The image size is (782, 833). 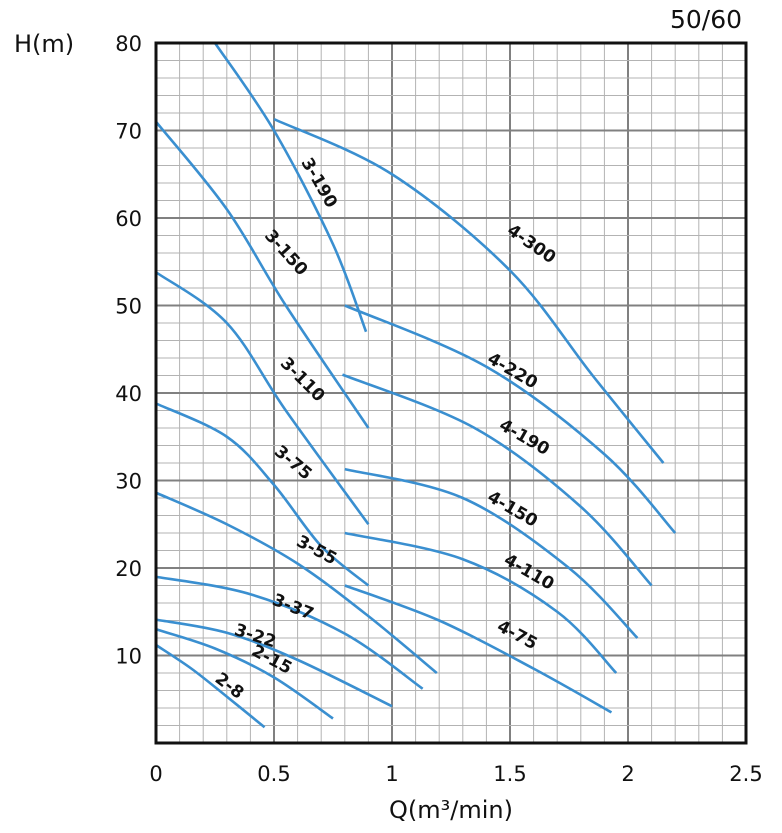 I want to click on y-tick-label: 10, so click(x=128, y=657).